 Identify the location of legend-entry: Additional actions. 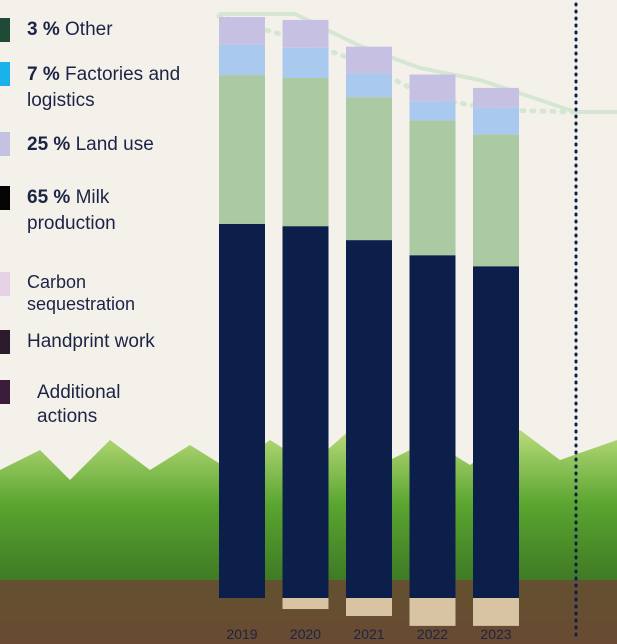
(92, 405).